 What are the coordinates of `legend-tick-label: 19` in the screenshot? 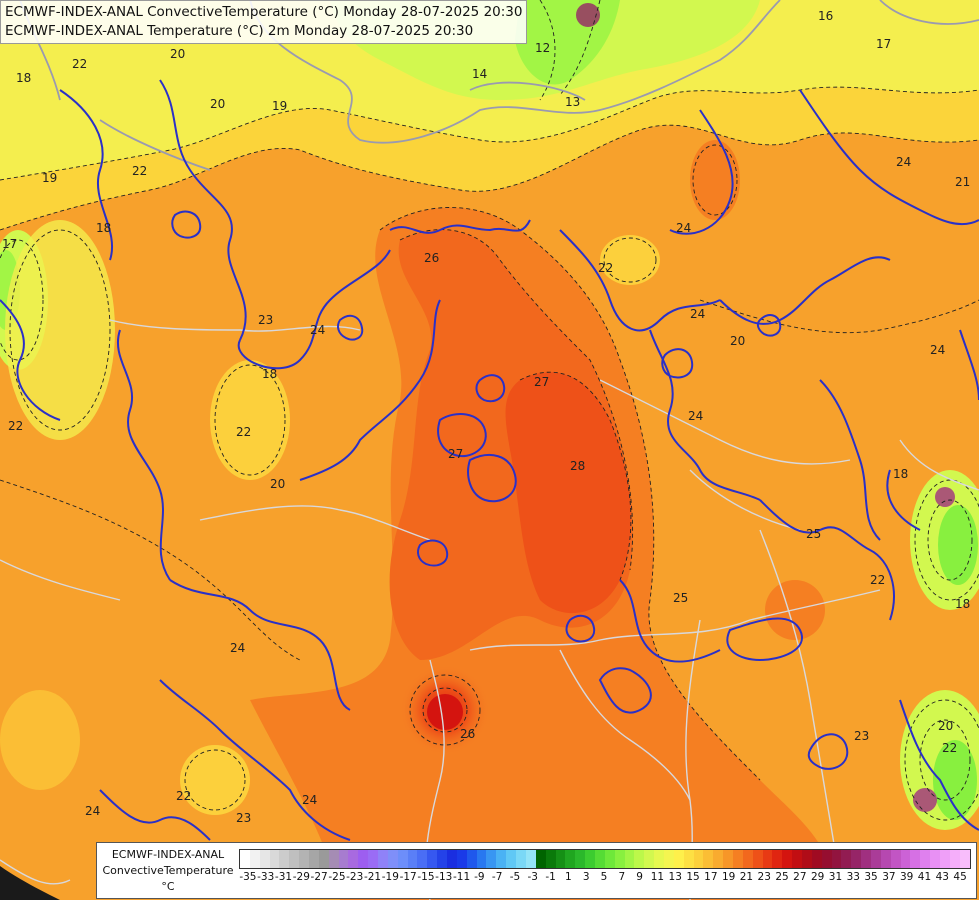 It's located at (728, 877).